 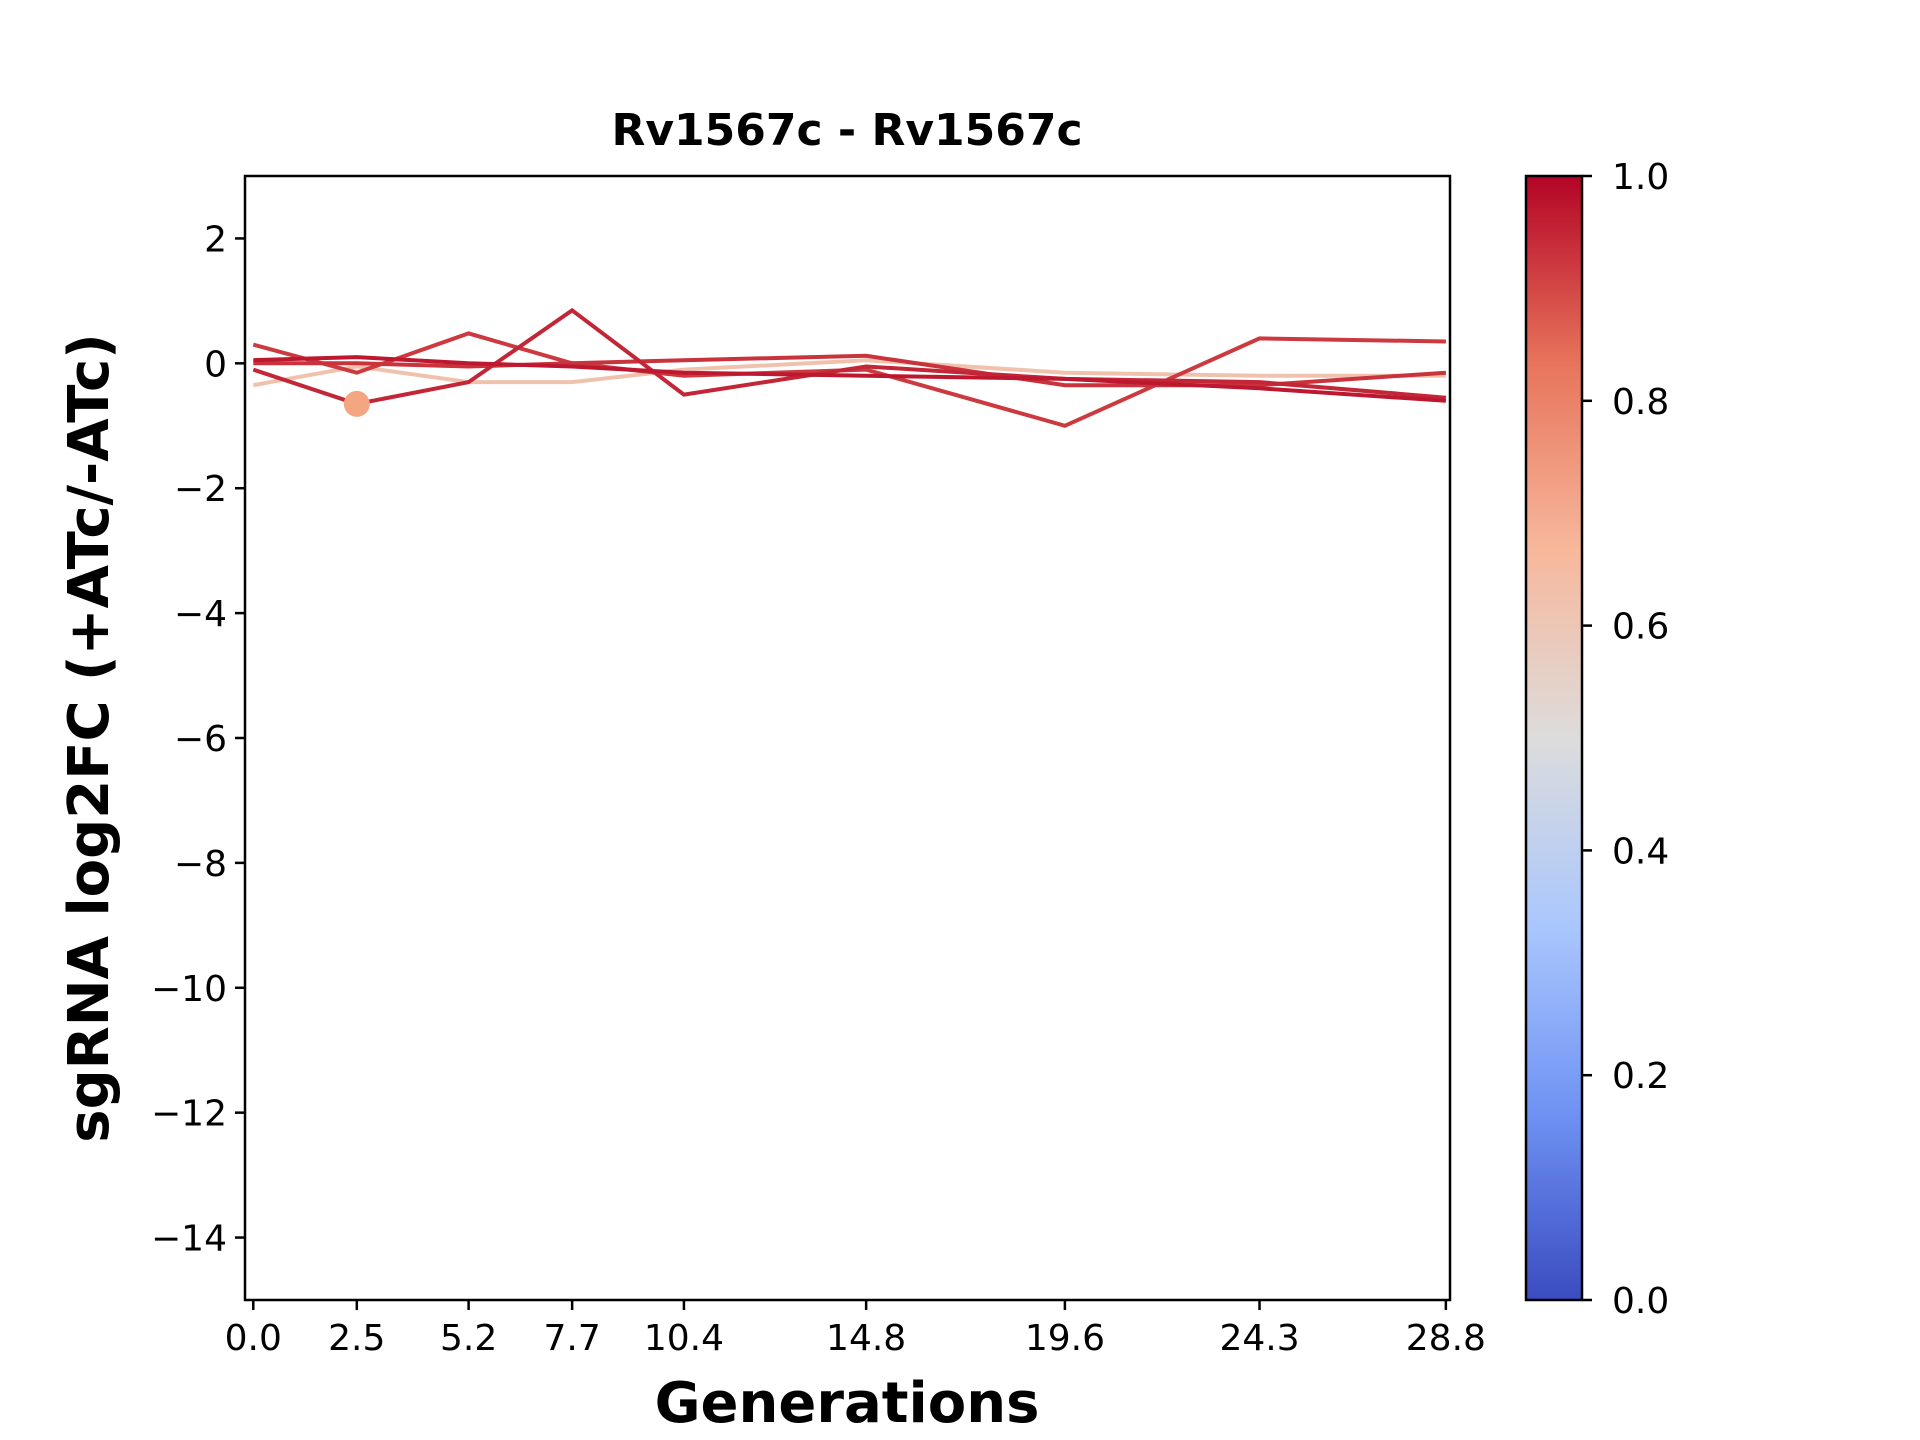 I want to click on colorbar-axis: 0.0 0.2 0.4 0.6 0.8 1.0, so click(x=1625, y=739).